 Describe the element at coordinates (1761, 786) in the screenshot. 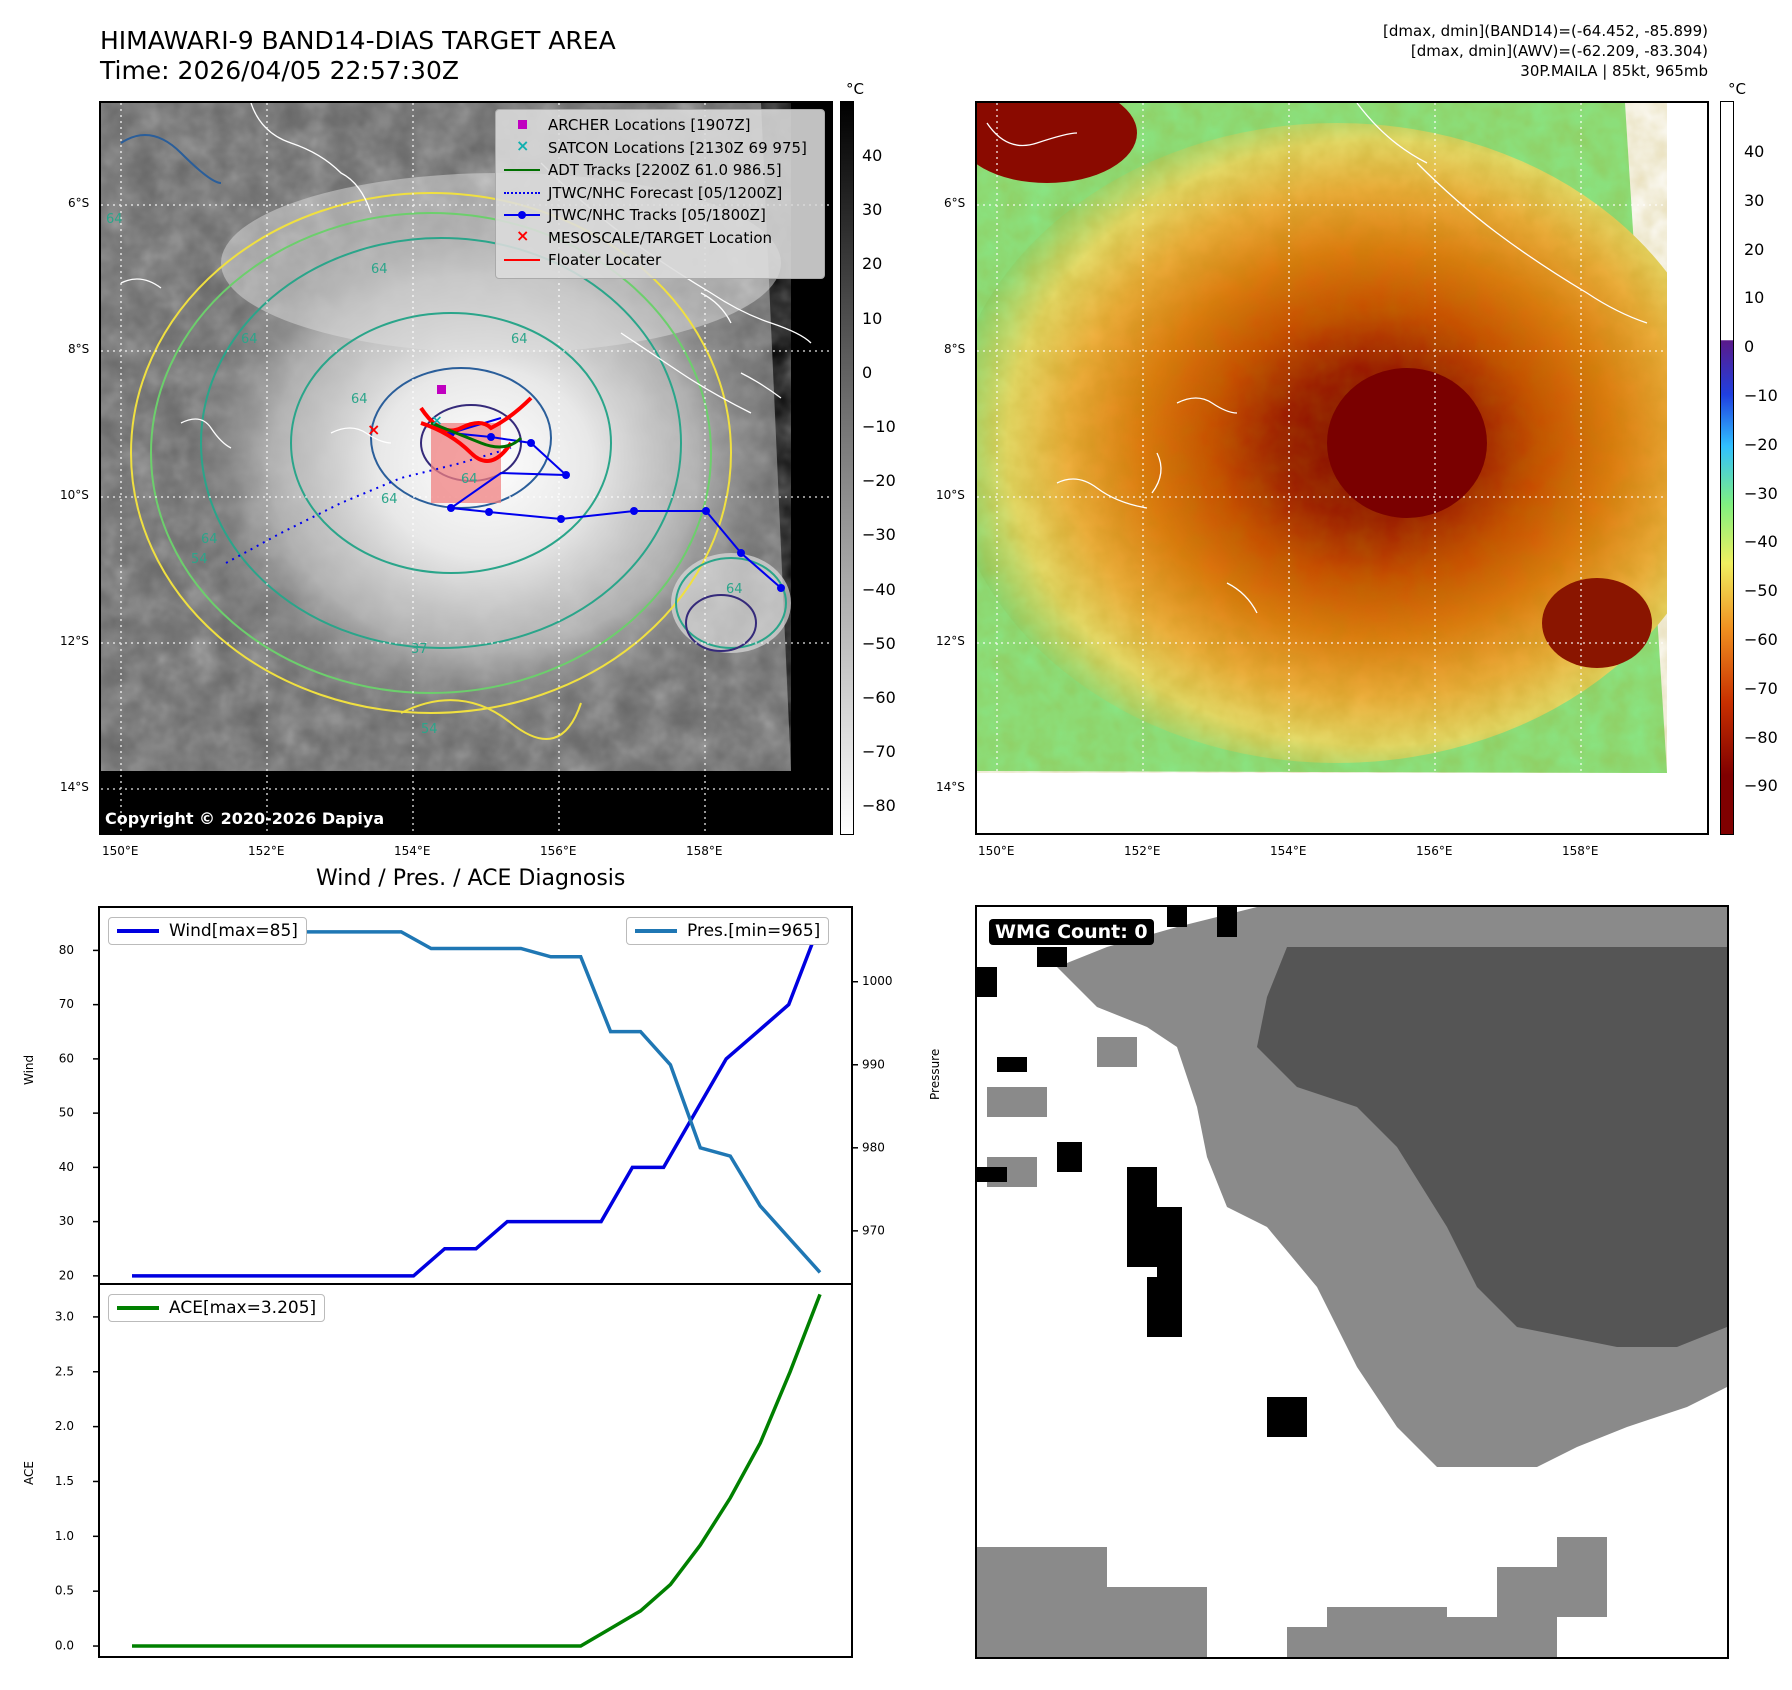

I see `colorbar-tick-label: −90` at that location.